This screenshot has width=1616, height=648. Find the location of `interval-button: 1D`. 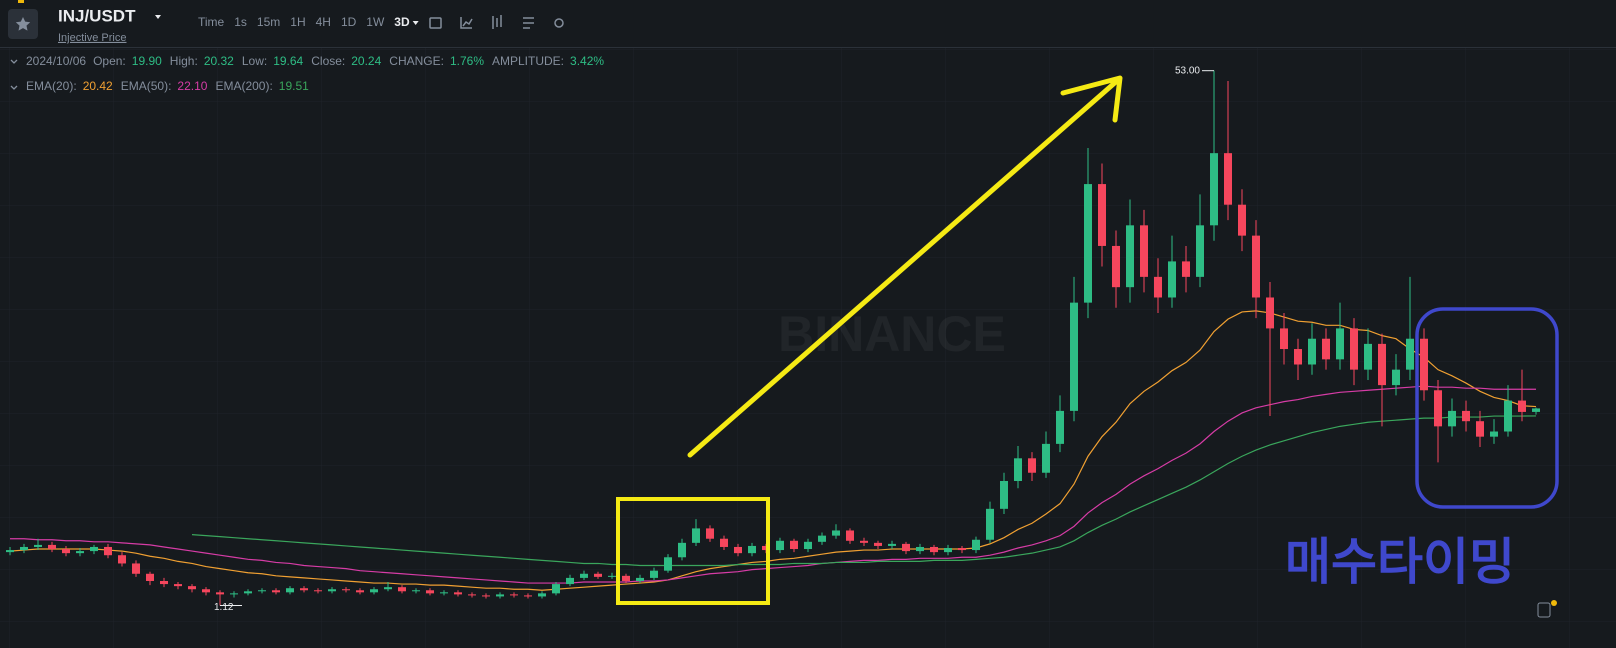

interval-button: 1D is located at coordinates (349, 22).